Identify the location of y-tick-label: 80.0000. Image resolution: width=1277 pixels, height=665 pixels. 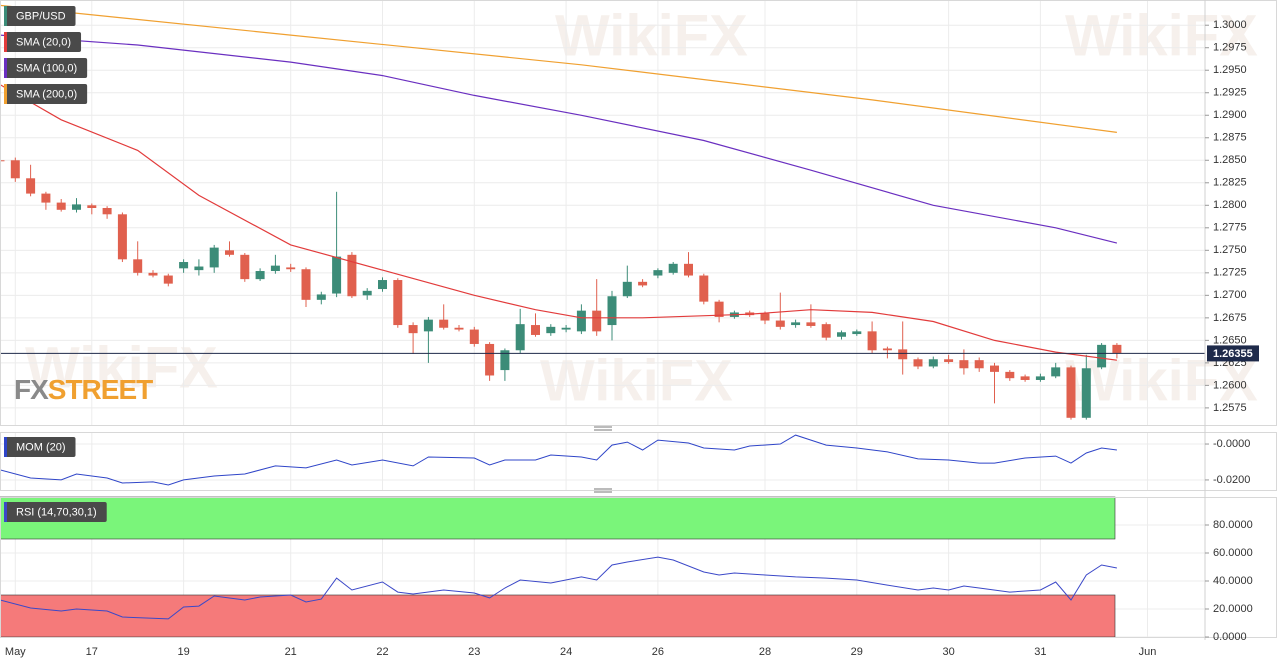
(1233, 525).